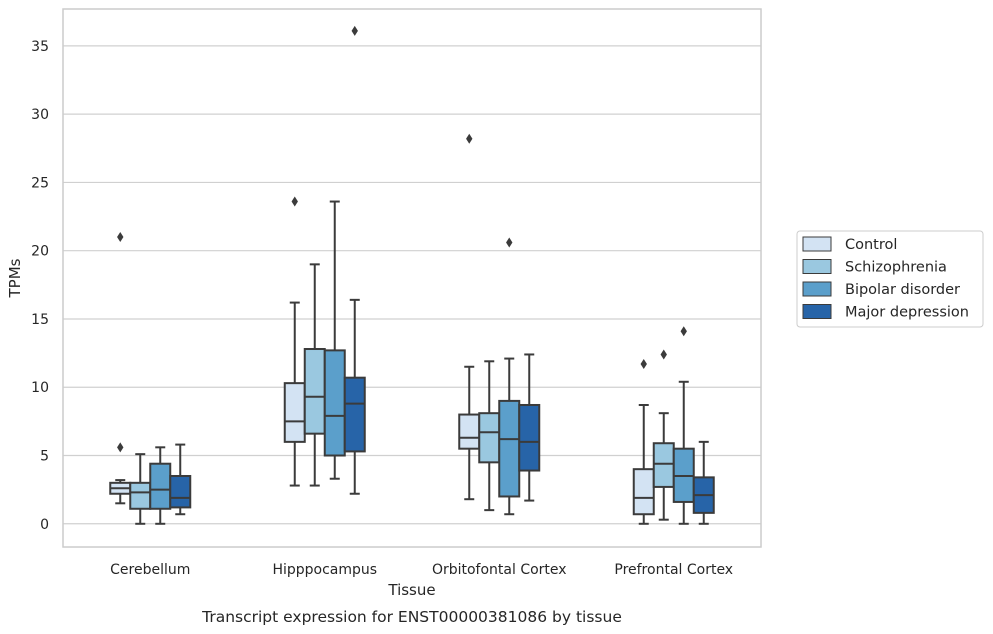 The height and width of the screenshot is (634, 993). I want to click on legend-label: Major depression, so click(907, 313).